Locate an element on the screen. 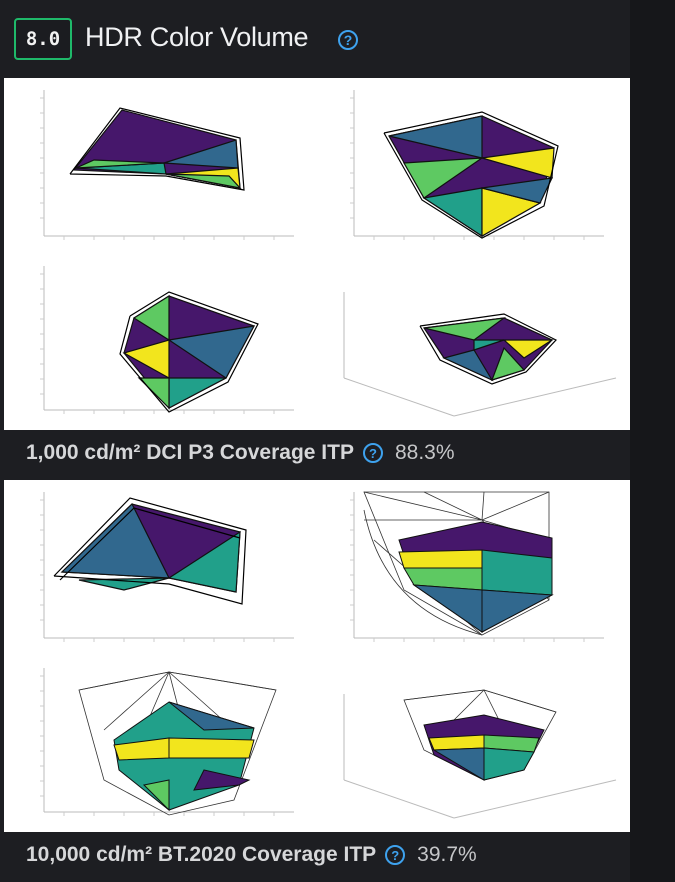 This screenshot has height=882, width=675. coverage-row-dci-p3: 1,000 cd/m² DCI P3 Coverage ITP ? 88.3% is located at coordinates (240, 453).